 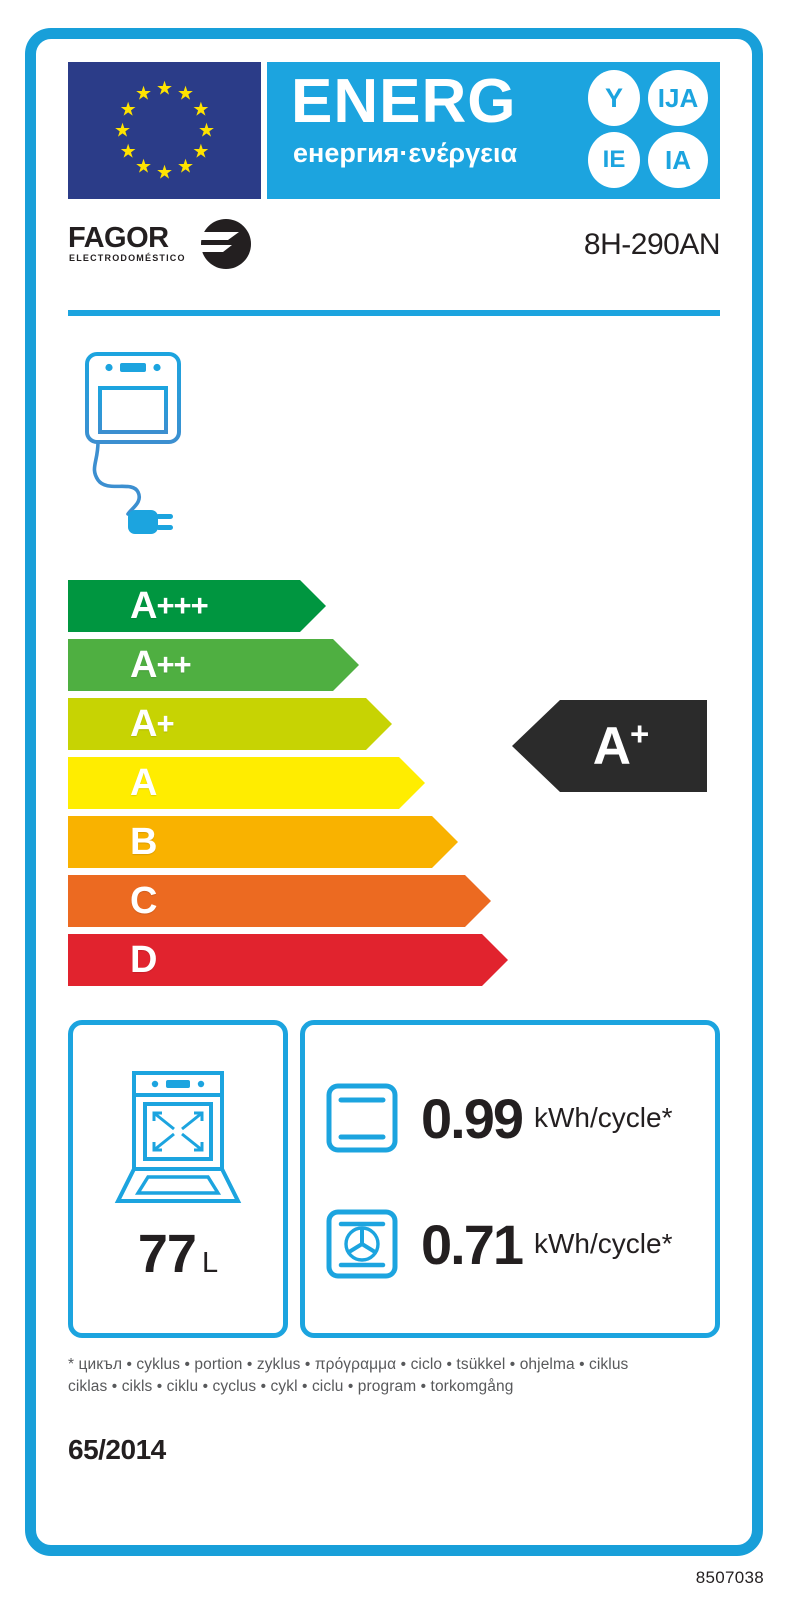 I want to click on energy-unit-conventional: kWh/cycle*, so click(x=603, y=1117).